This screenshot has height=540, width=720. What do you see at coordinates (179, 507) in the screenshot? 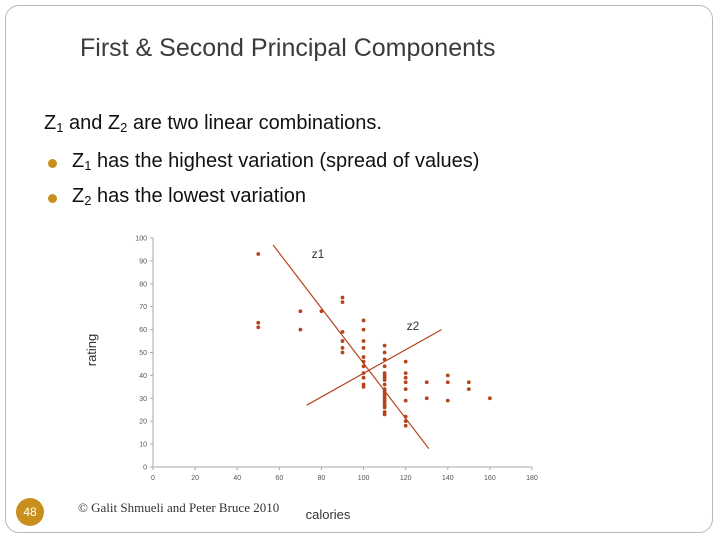
I see `copyright-text: © Galit Shmueli and Peter Bruce 2010` at bounding box center [179, 507].